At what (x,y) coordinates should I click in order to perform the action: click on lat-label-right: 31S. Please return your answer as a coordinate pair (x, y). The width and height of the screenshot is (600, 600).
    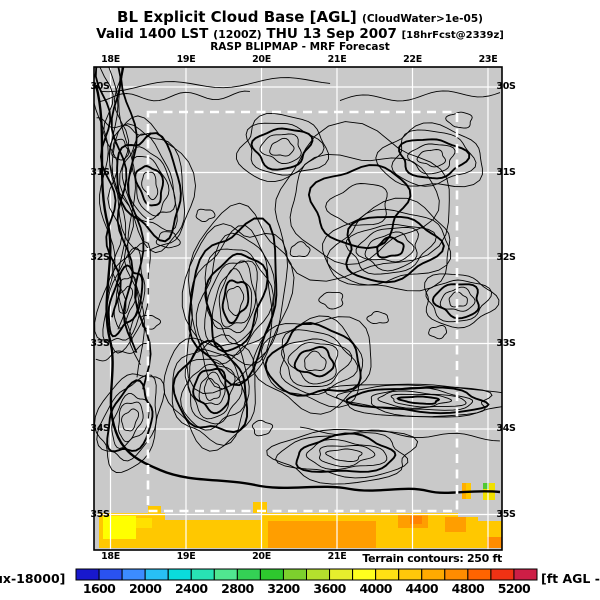
    Looking at the image, I should click on (506, 172).